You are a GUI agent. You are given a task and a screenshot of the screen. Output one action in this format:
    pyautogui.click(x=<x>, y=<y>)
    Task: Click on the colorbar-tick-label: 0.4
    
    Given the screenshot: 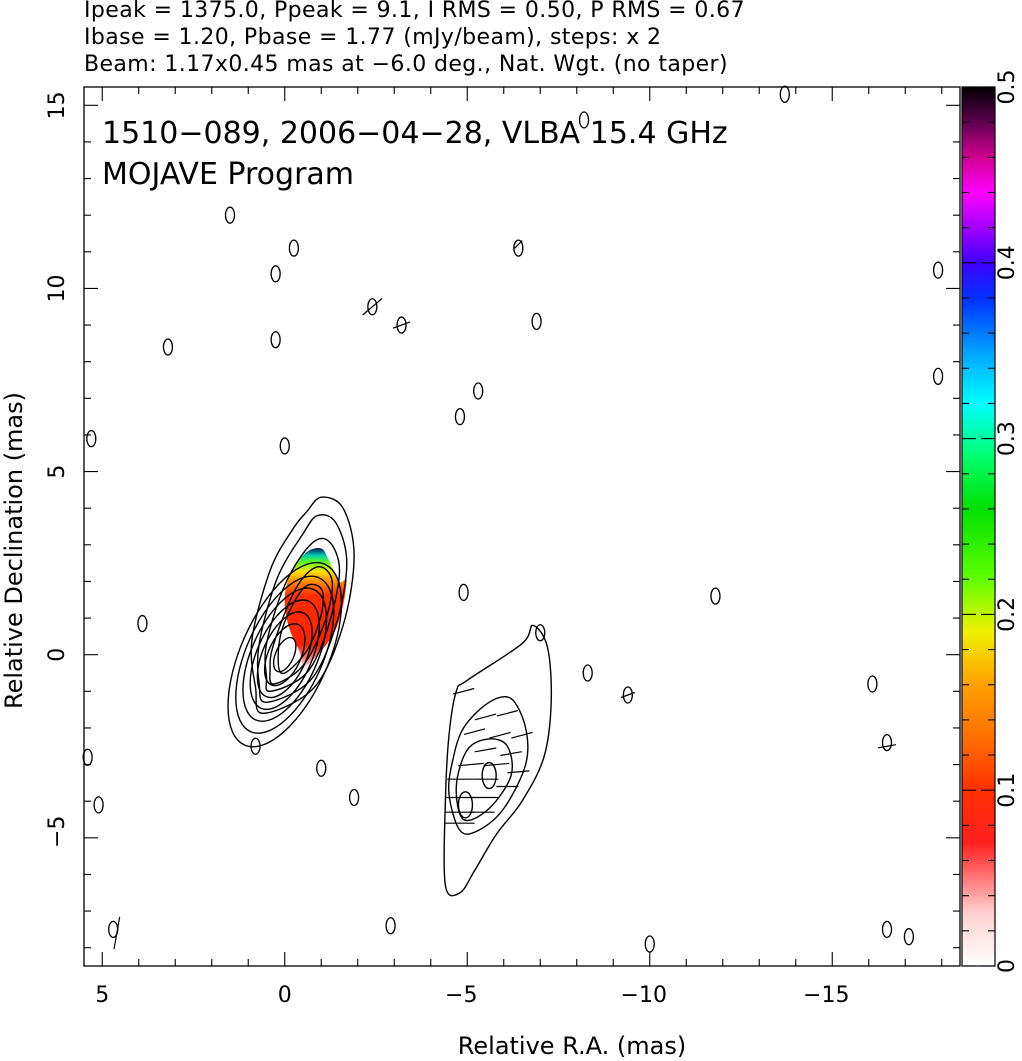 What is the action you would take?
    pyautogui.click(x=1007, y=262)
    